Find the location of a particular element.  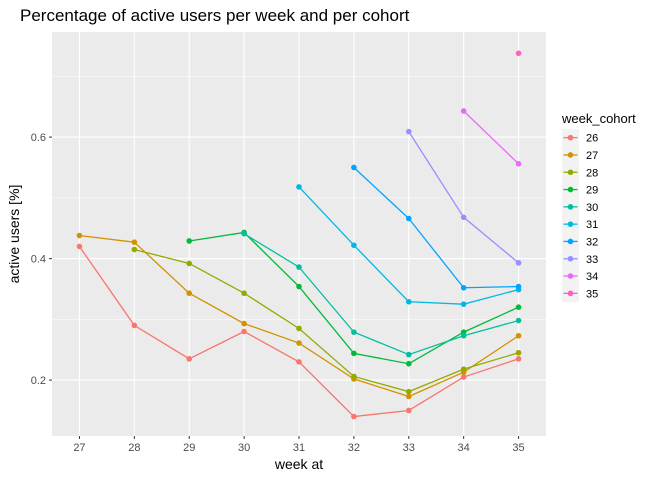

legend-item-26: 26 is located at coordinates (580, 138).